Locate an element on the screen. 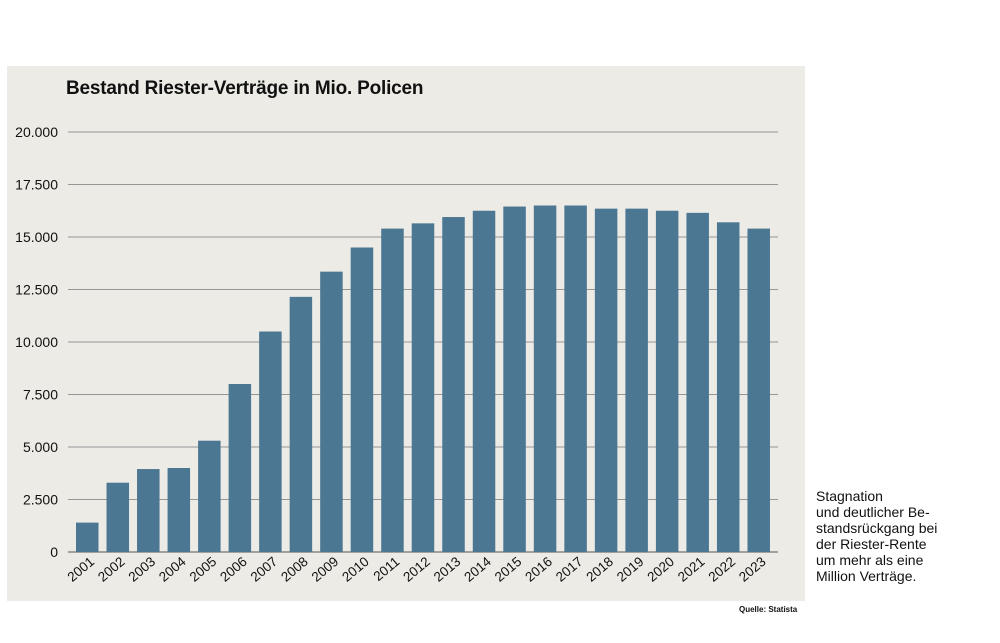  y-tick-label: 7.500 is located at coordinates (40, 395).